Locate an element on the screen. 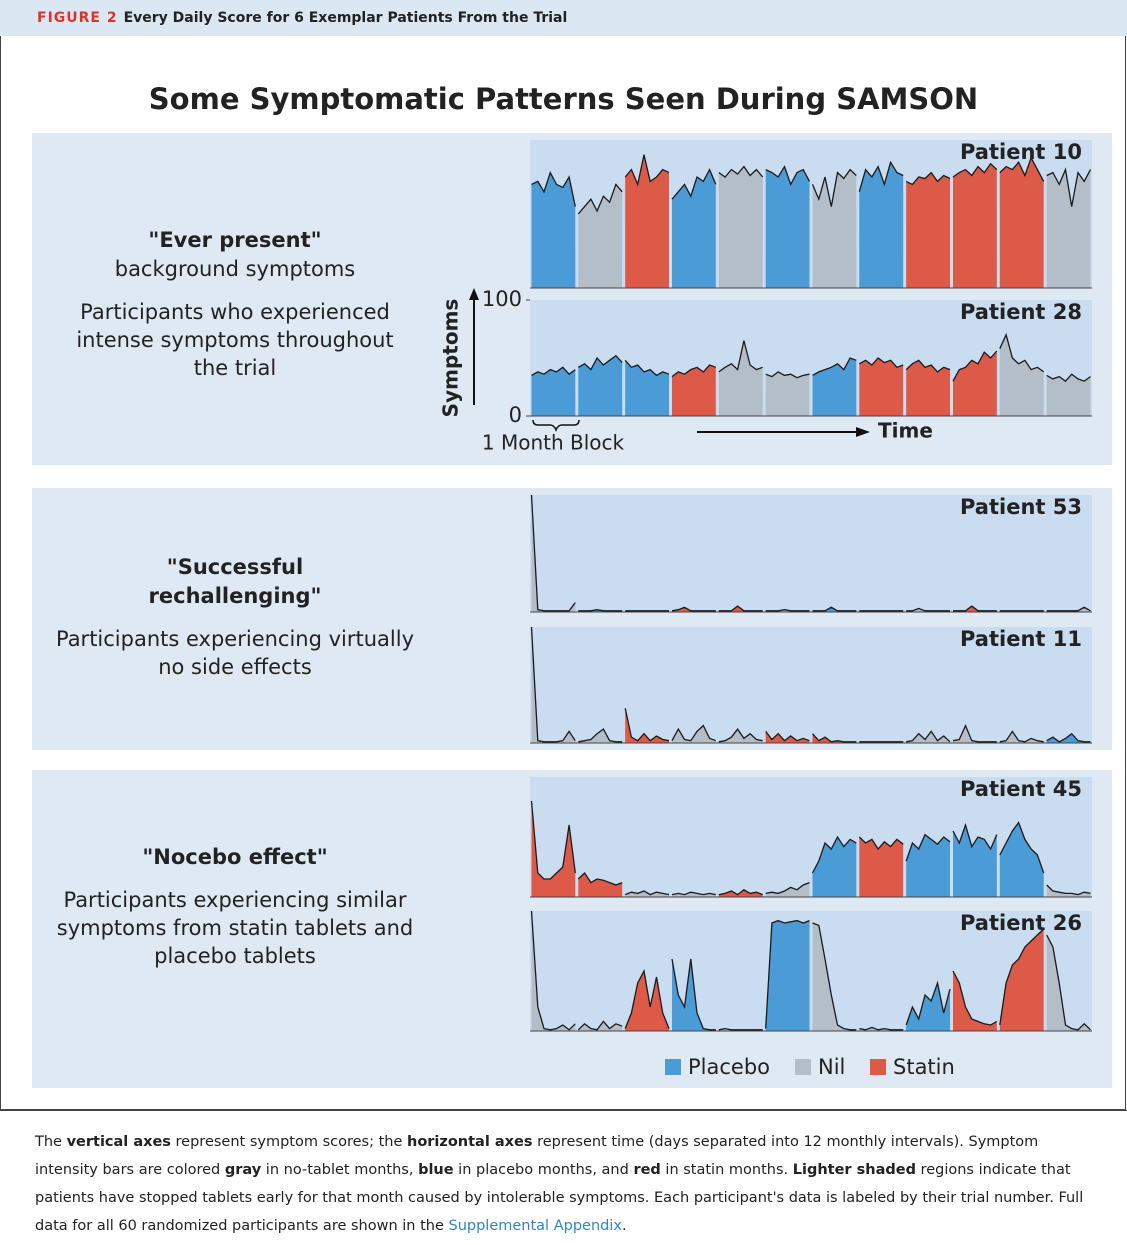  caption-text: represent symptom scores; the is located at coordinates (288, 1142).